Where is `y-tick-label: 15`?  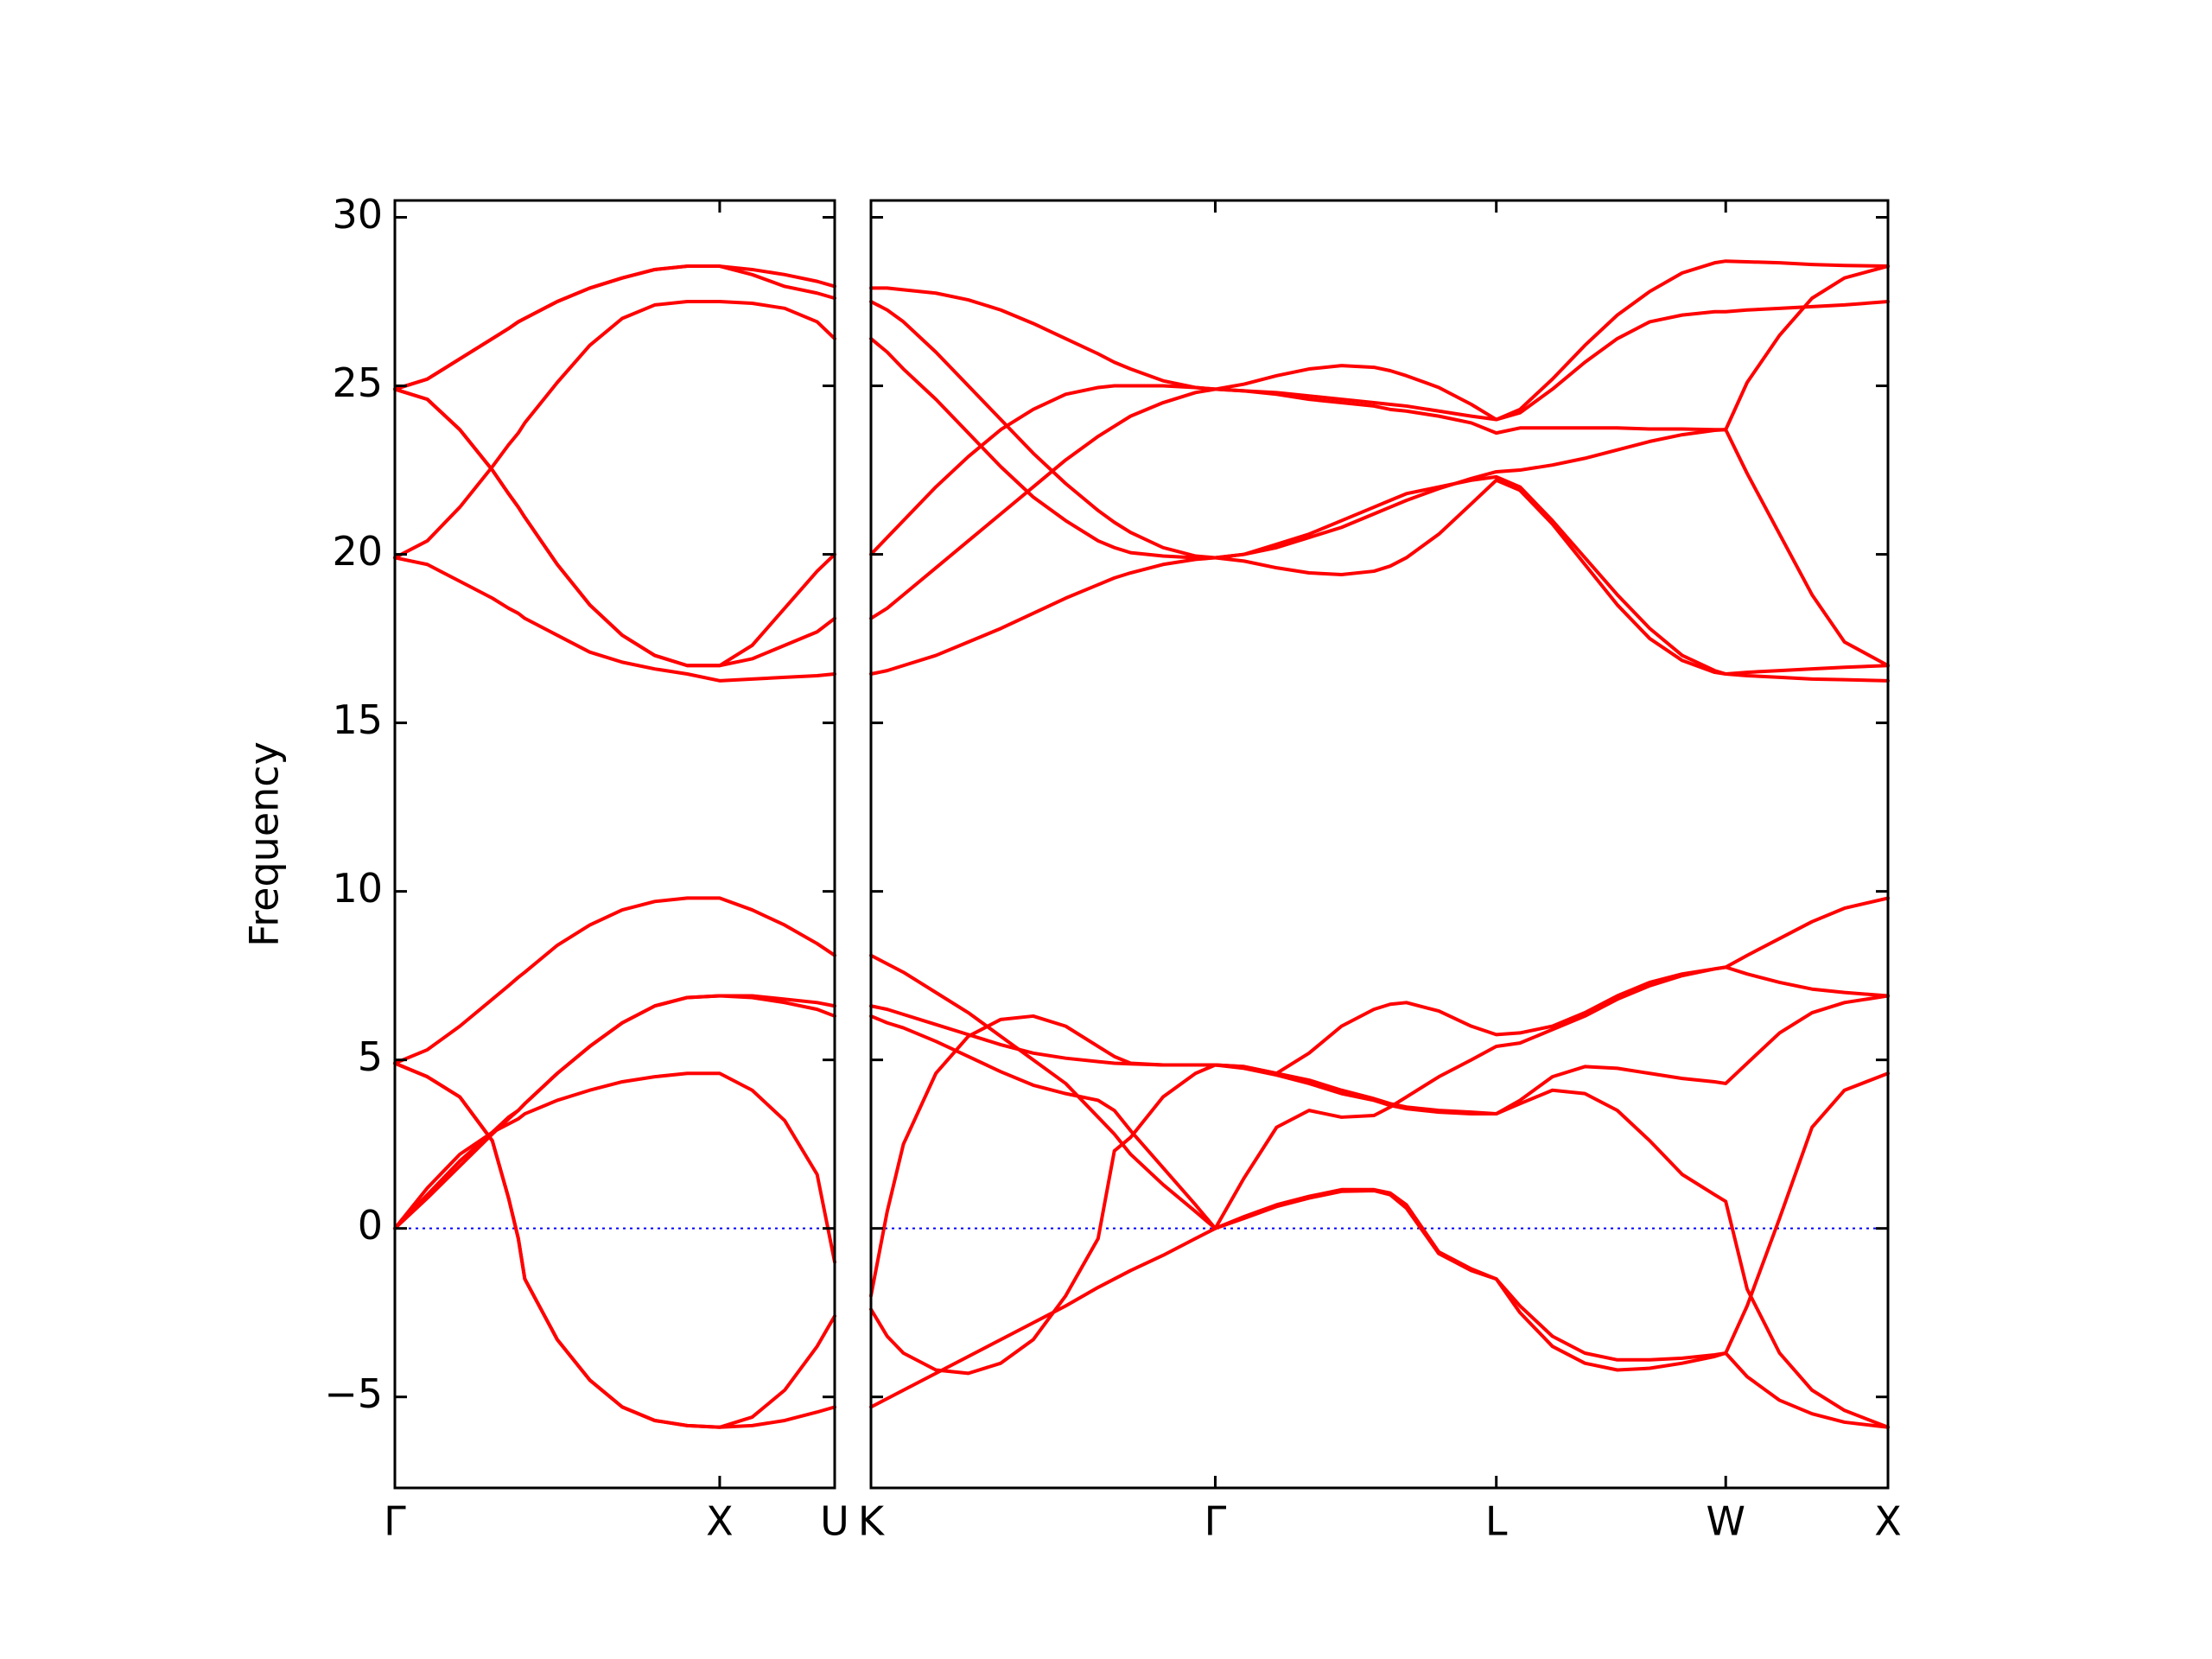 y-tick-label: 15 is located at coordinates (357, 719).